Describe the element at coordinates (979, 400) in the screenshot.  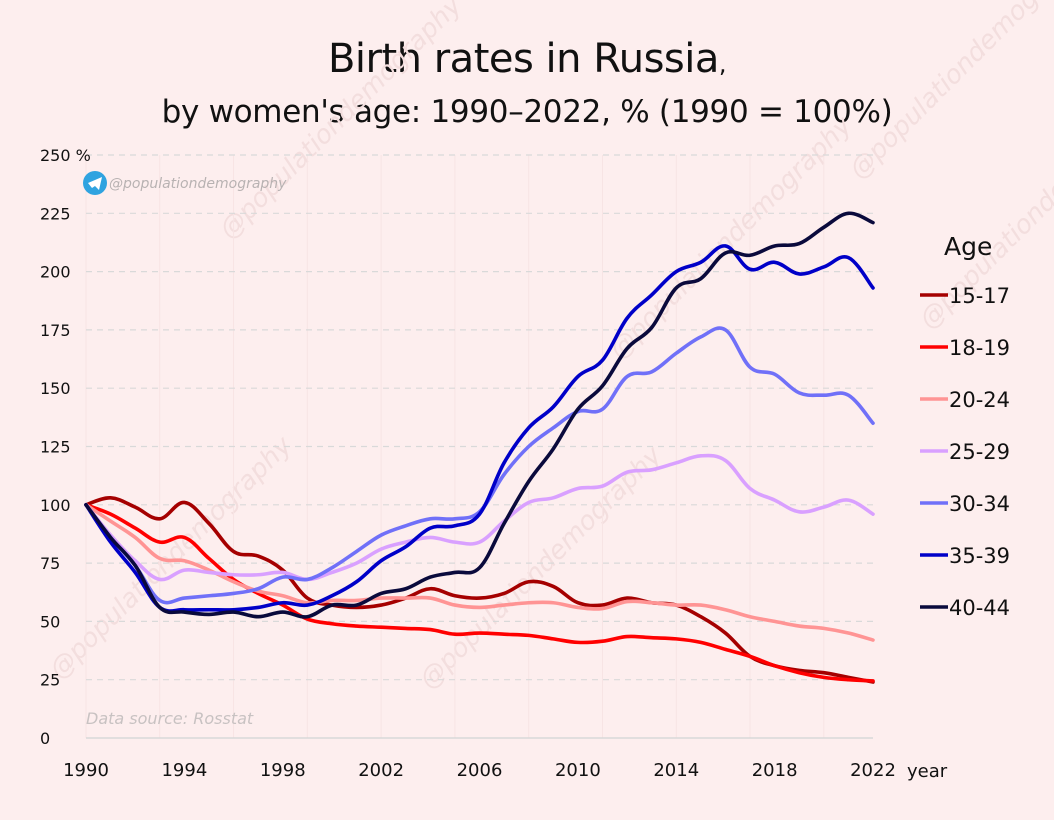
I see `legend-label: 20-24` at that location.